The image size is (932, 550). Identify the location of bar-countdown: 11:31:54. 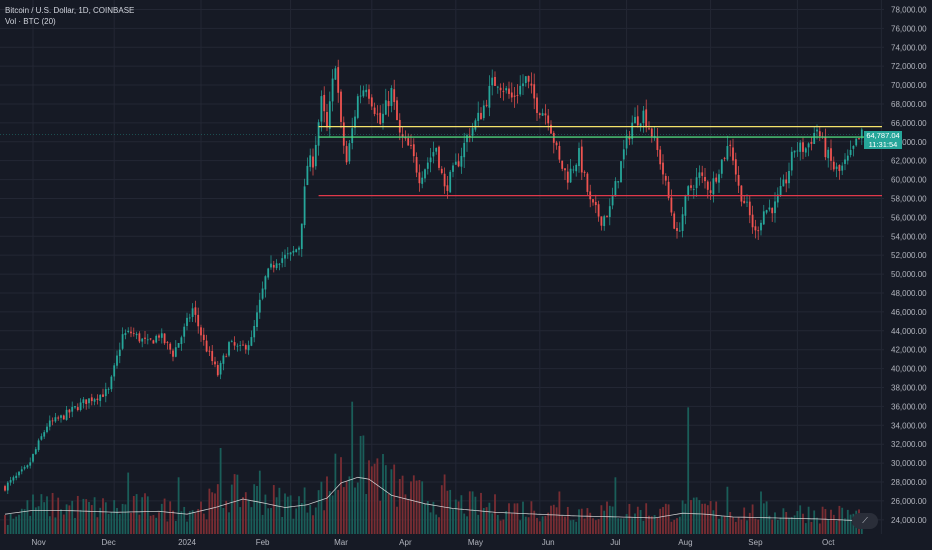
(883, 144).